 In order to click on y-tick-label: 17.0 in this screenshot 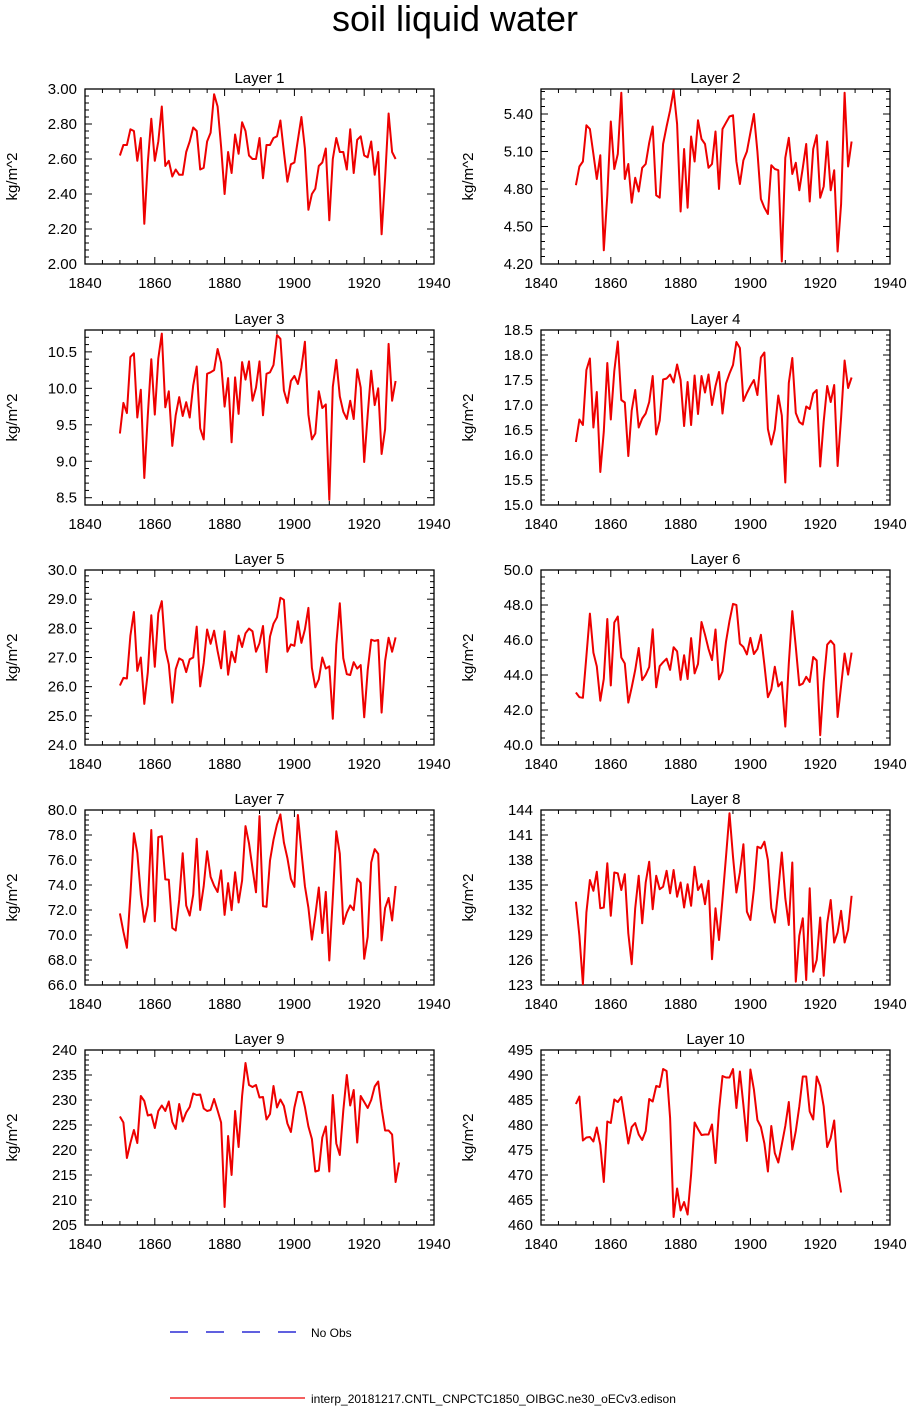, I will do `click(518, 405)`.